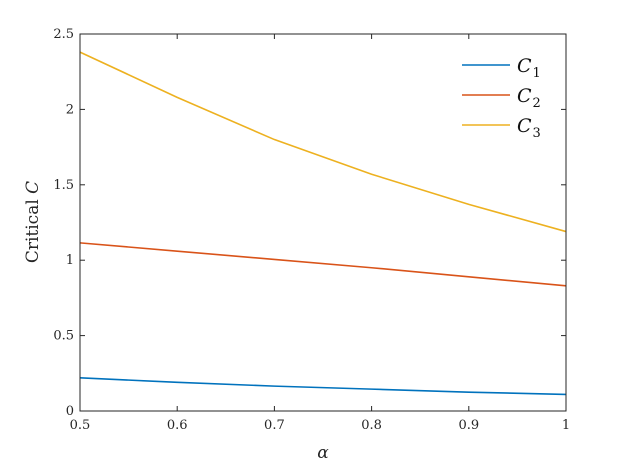 This screenshot has height=467, width=623. I want to click on x-tick-label: 0.9, so click(468, 425).